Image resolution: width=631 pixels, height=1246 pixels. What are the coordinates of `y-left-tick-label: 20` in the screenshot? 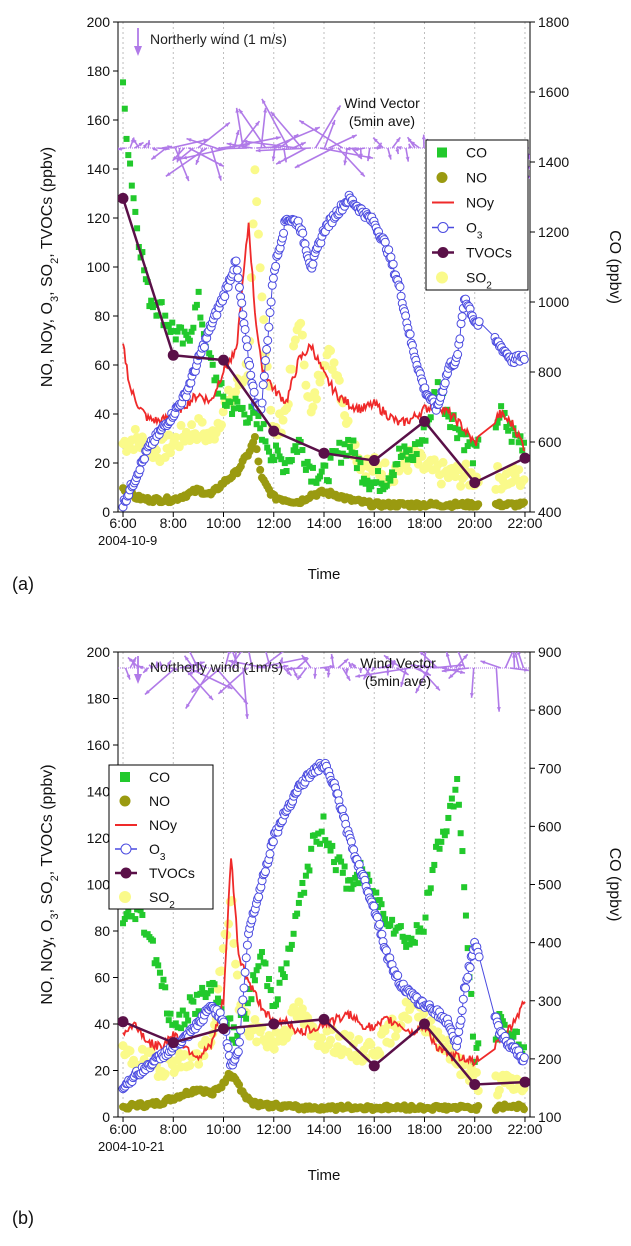 It's located at (102, 463).